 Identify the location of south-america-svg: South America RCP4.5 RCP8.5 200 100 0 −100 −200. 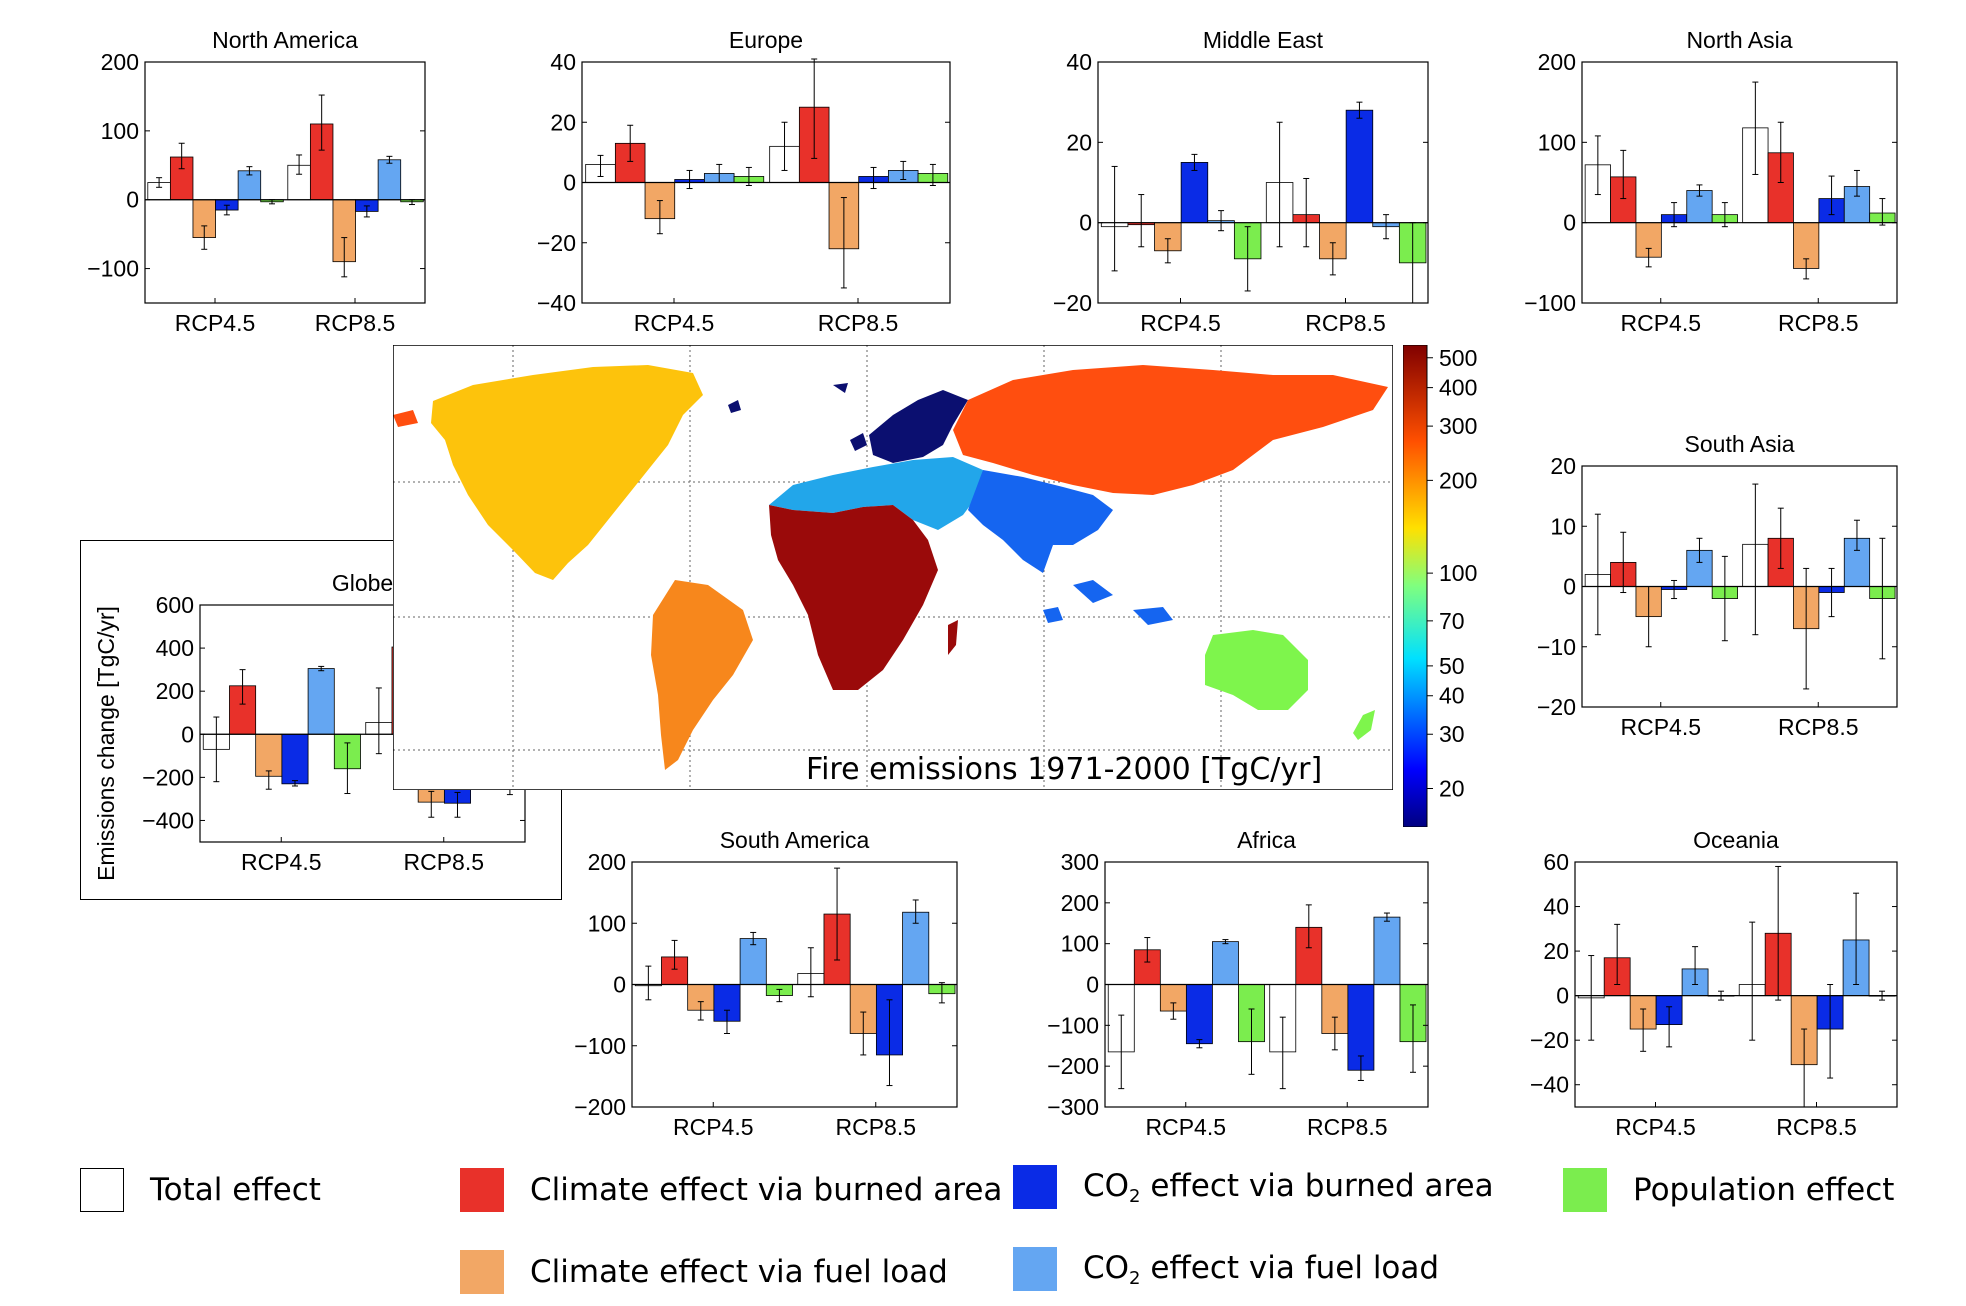
(766, 983).